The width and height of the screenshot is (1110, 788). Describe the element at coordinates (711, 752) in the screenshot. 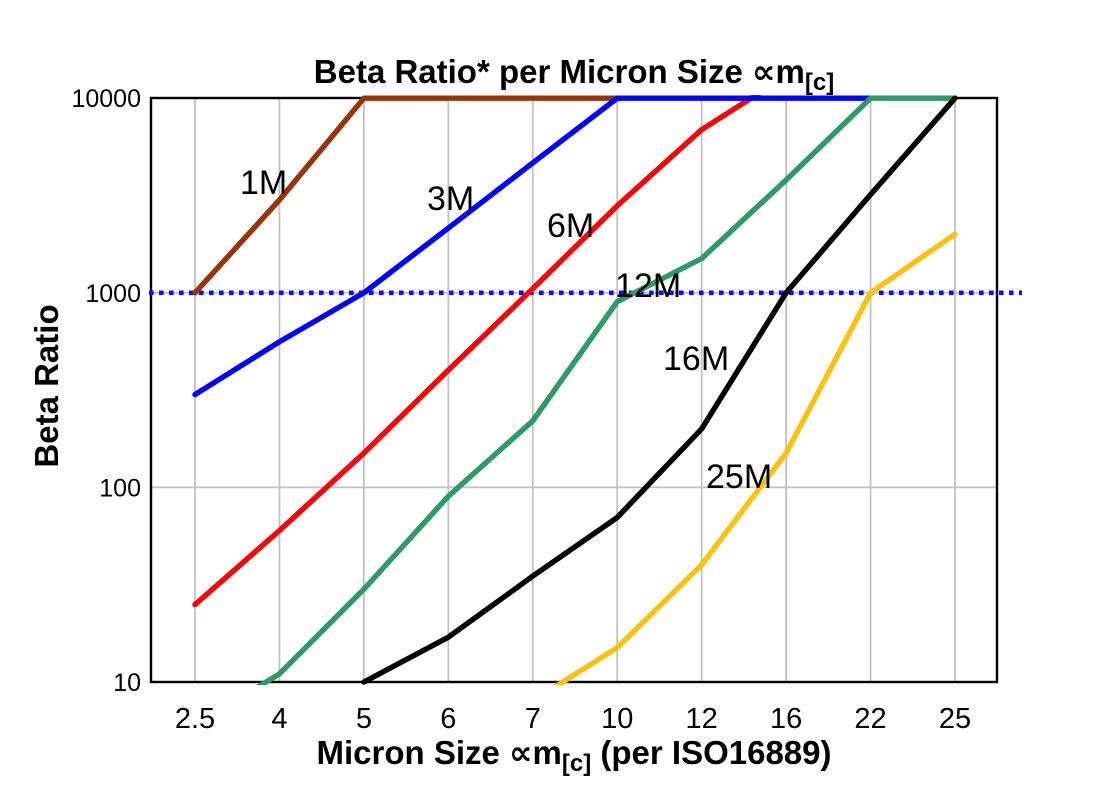

I see `x-axis-title-post: (per ISO16889)` at that location.